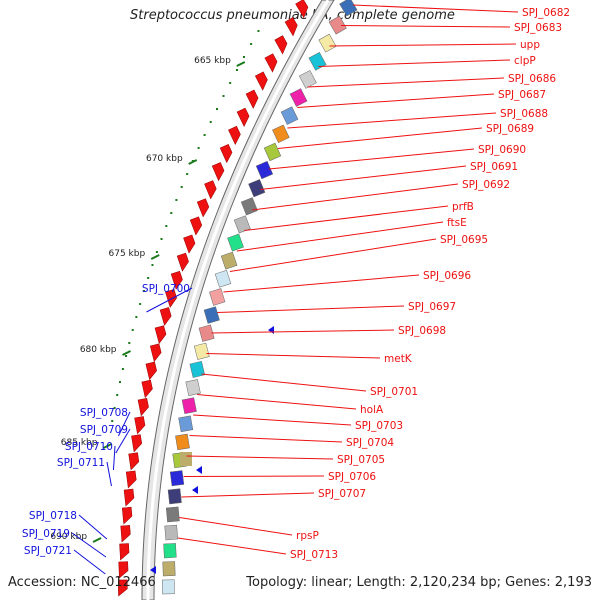 The width and height of the screenshot is (600, 600). What do you see at coordinates (342, 494) in the screenshot?
I see `gene-label: SPJ_0707` at bounding box center [342, 494].